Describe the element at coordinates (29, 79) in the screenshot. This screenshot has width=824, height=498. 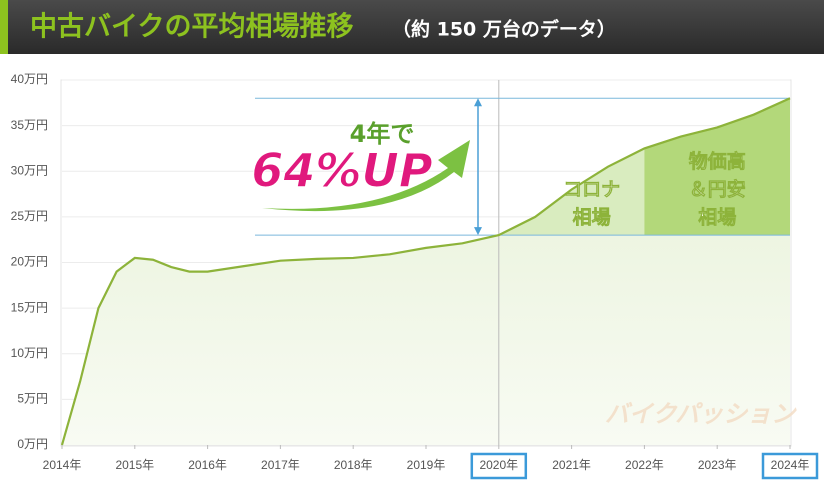
I see `y-tick-label: 40万円` at that location.